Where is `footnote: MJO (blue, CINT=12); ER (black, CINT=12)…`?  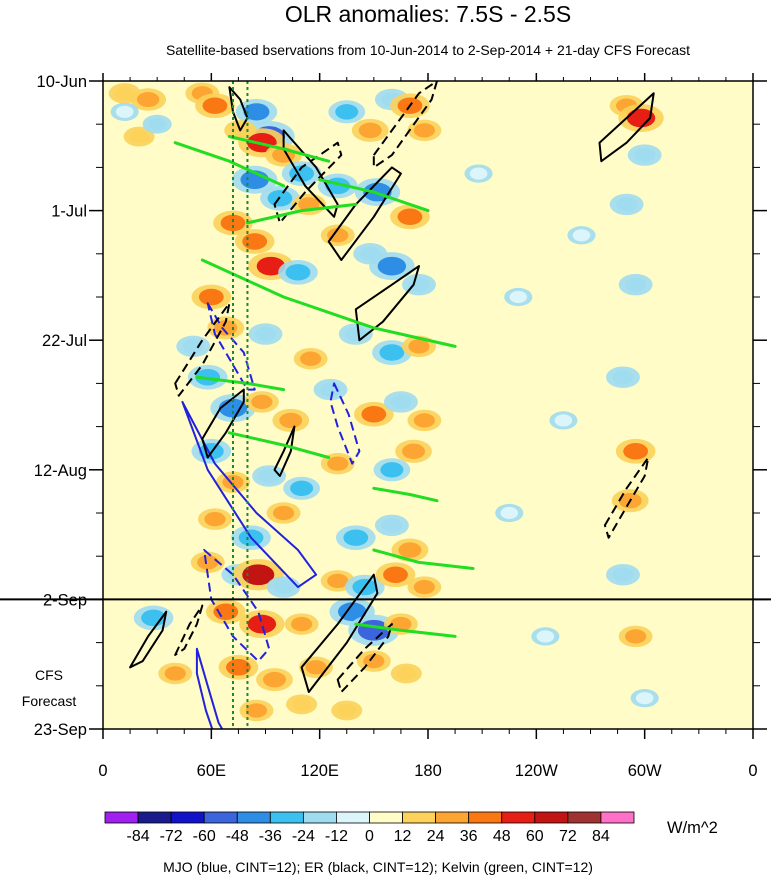 footnote: MJO (blue, CINT=12); ER (black, CINT=12)… is located at coordinates (378, 867).